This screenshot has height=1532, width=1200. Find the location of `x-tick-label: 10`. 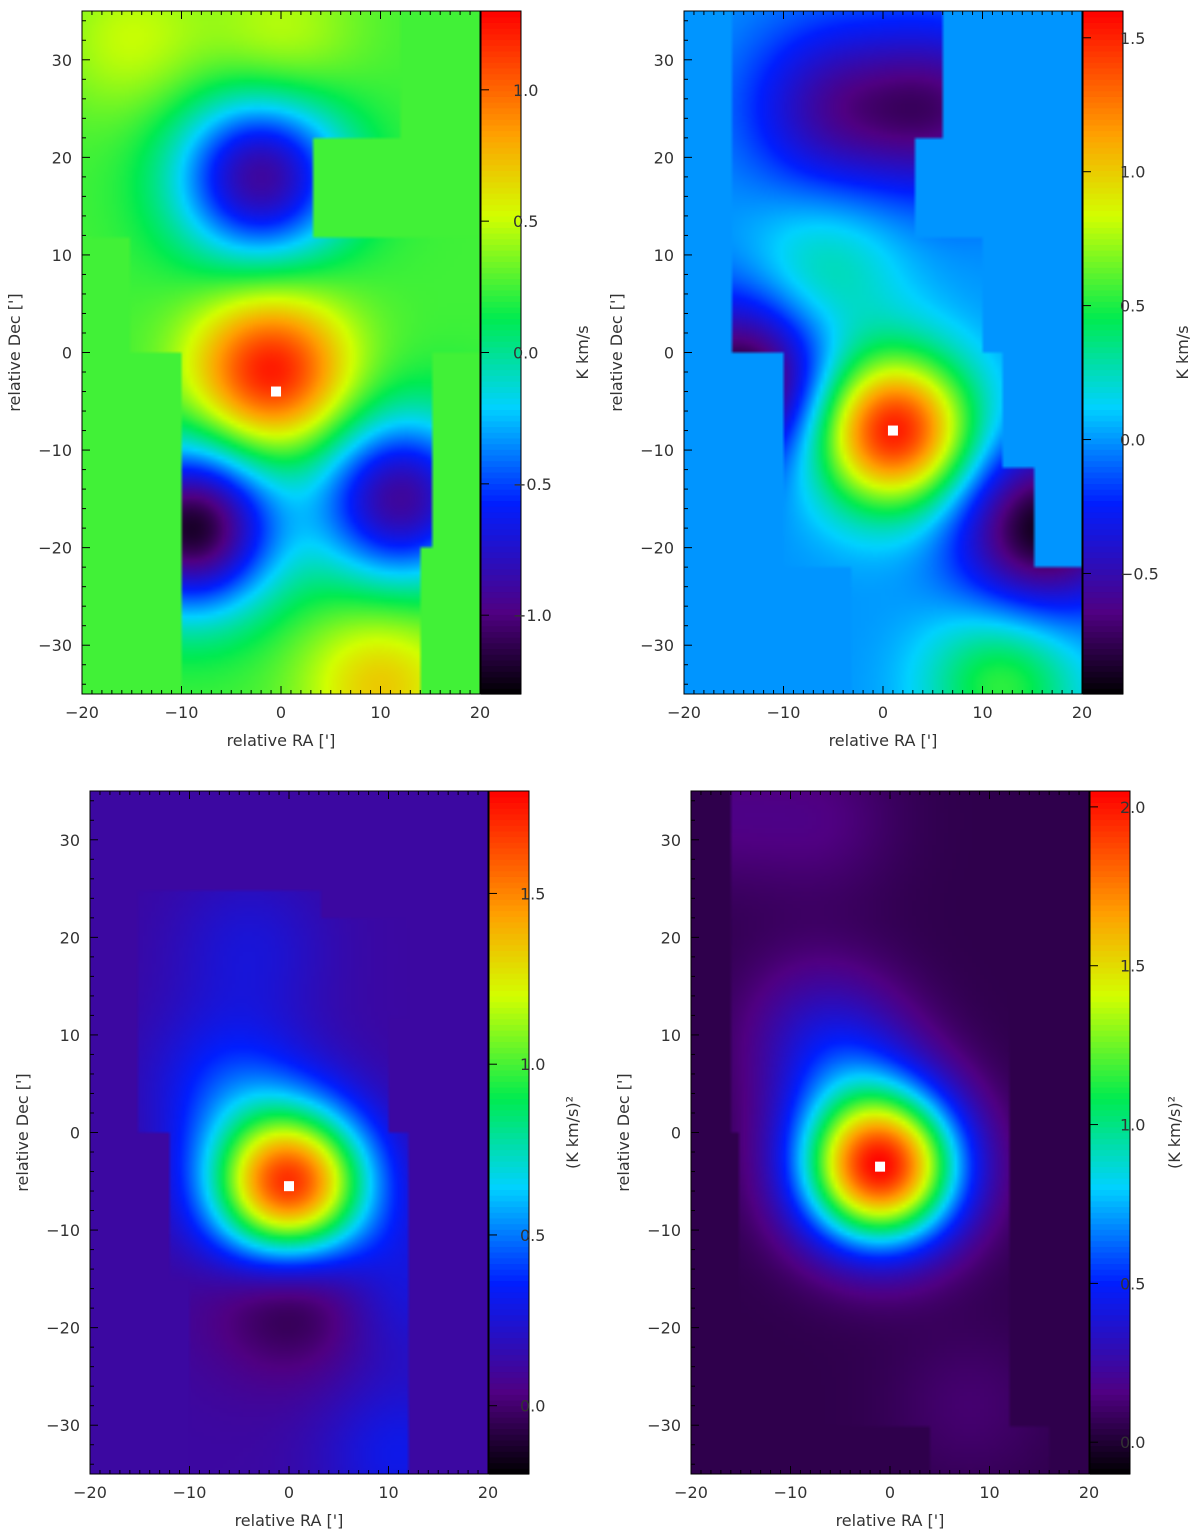

x-tick-label: 10 is located at coordinates (982, 712).